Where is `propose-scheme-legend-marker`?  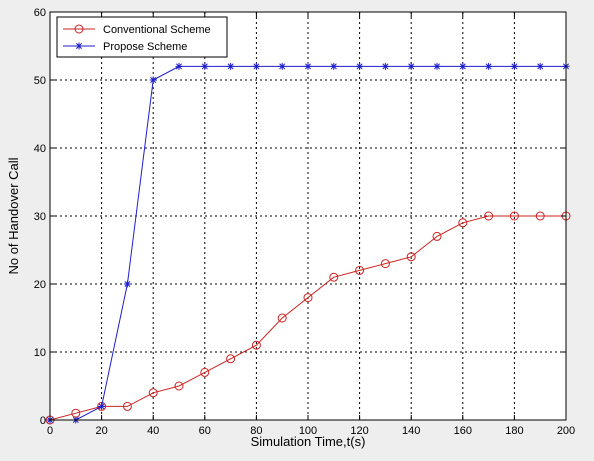 propose-scheme-legend-marker is located at coordinates (79, 46).